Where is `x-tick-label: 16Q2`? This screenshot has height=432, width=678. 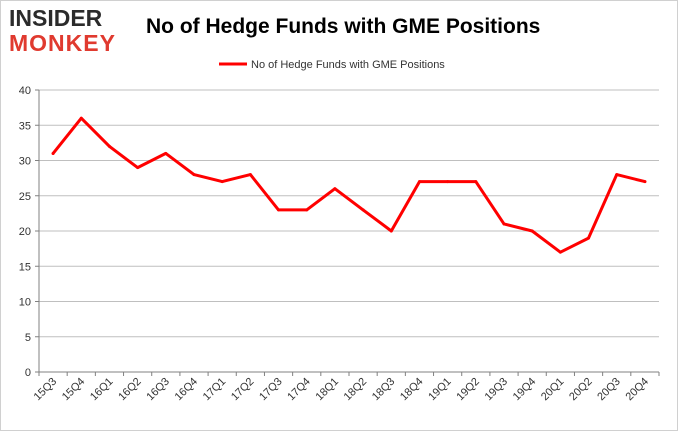 x-tick-label: 16Q2 is located at coordinates (130, 390).